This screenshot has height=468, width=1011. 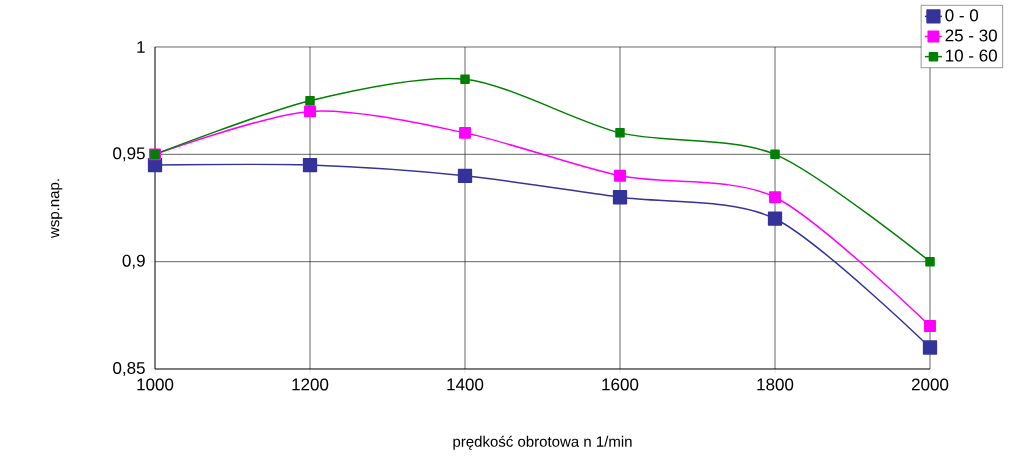 I want to click on y-tick-label: 1, so click(x=141, y=47).